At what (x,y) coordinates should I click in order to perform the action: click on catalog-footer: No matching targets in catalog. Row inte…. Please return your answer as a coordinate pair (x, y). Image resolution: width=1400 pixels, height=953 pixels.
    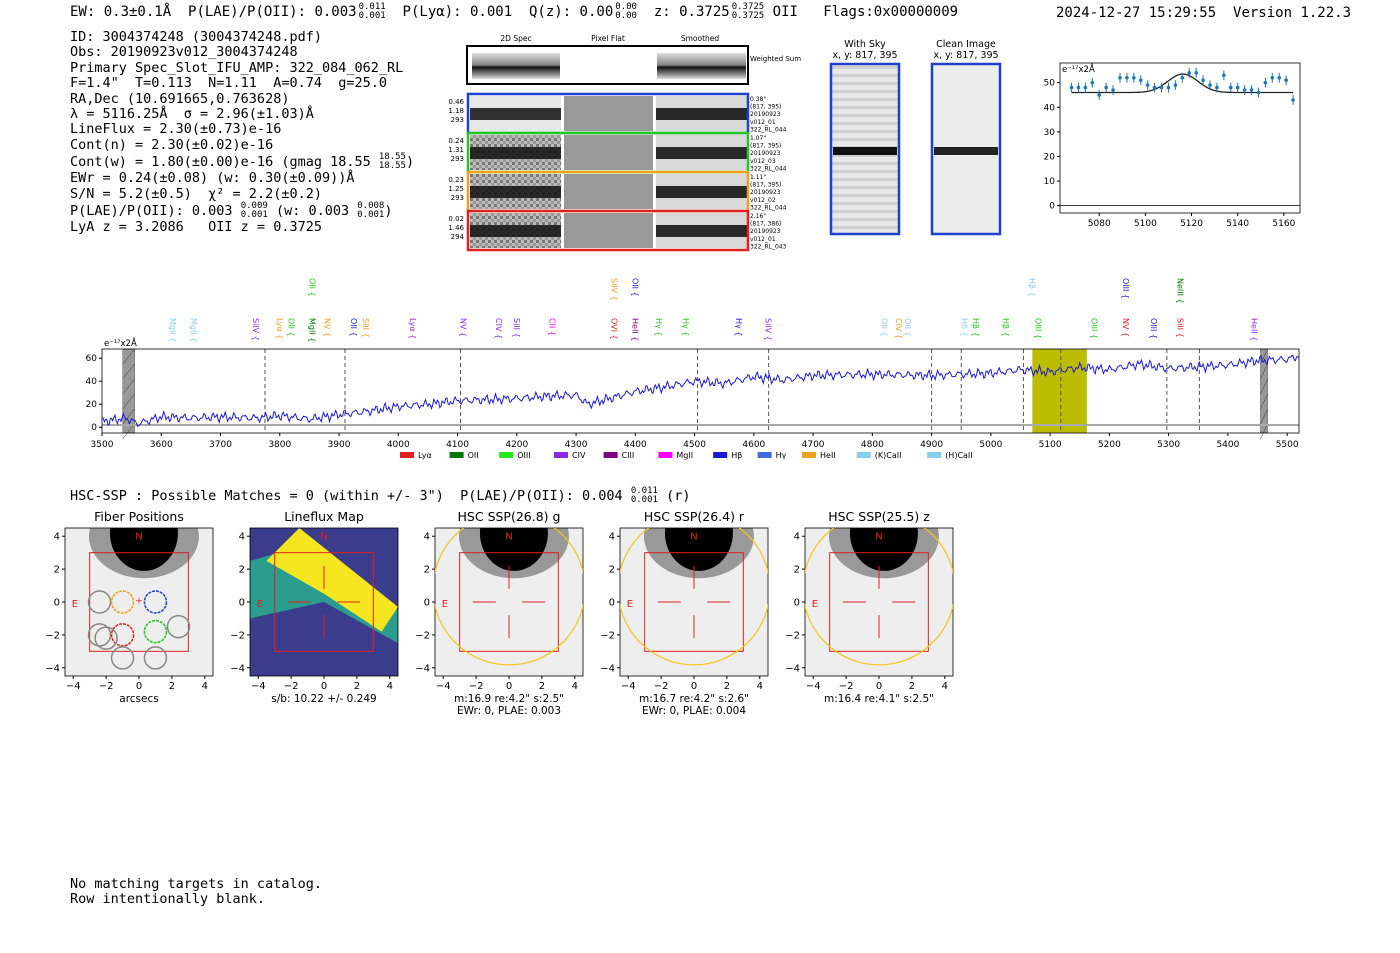
    Looking at the image, I should click on (196, 892).